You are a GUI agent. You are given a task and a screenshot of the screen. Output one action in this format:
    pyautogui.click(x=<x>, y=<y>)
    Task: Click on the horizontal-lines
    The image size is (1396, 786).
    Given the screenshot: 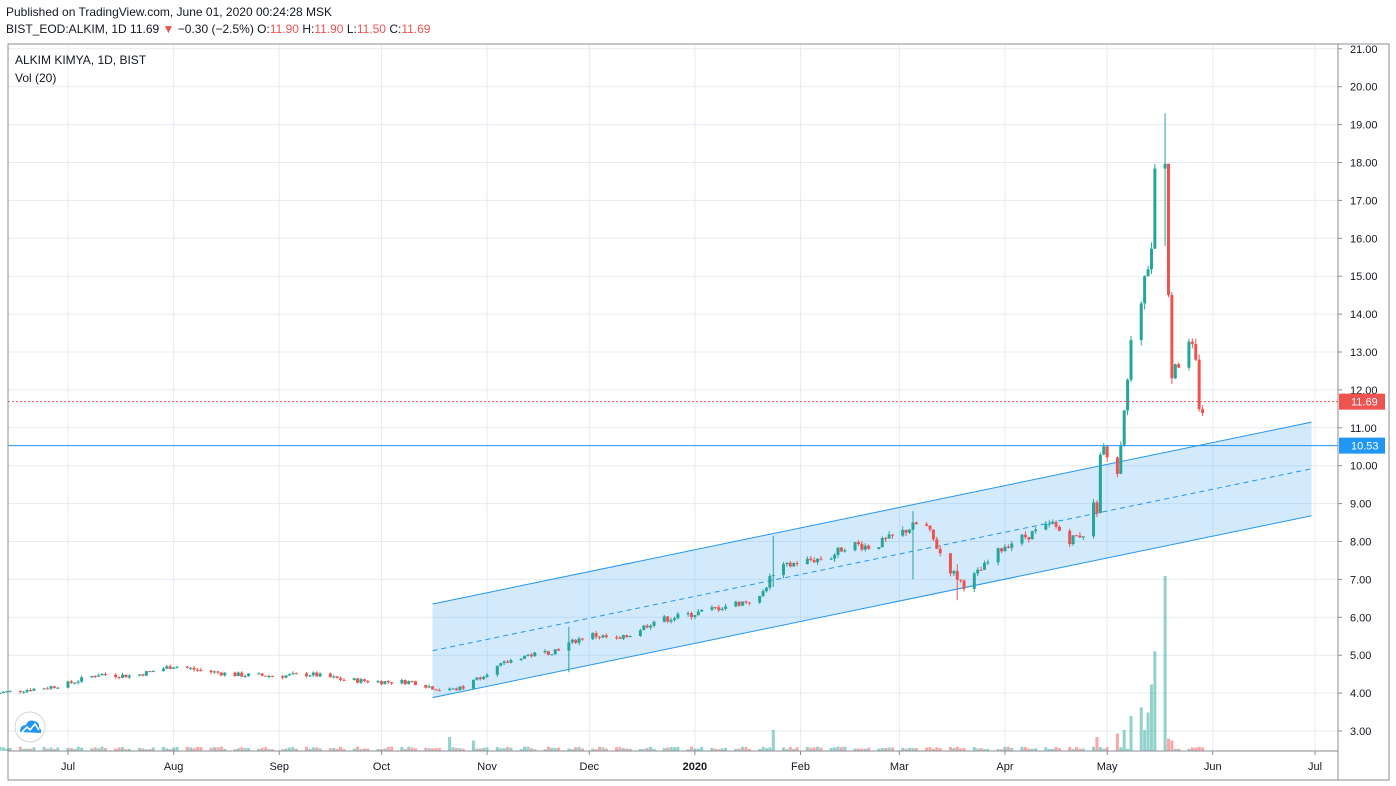 What is the action you would take?
    pyautogui.click(x=673, y=424)
    